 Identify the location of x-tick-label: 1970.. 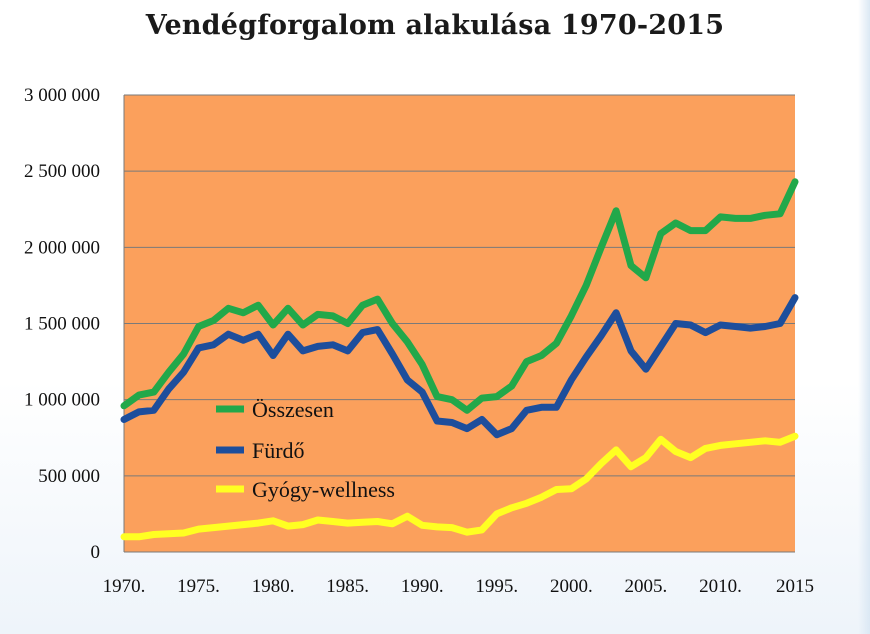
(124, 586).